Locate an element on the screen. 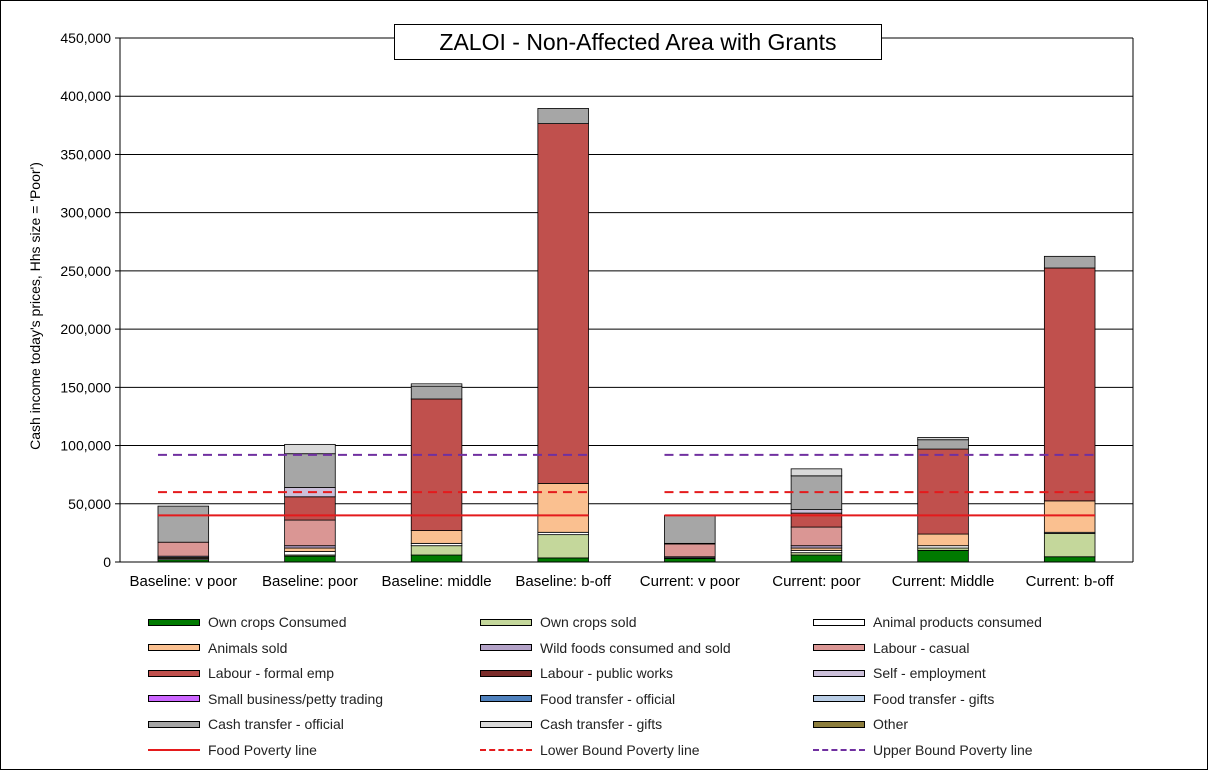 The image size is (1208, 770). x-tick-label: Current: poor is located at coordinates (816, 581).